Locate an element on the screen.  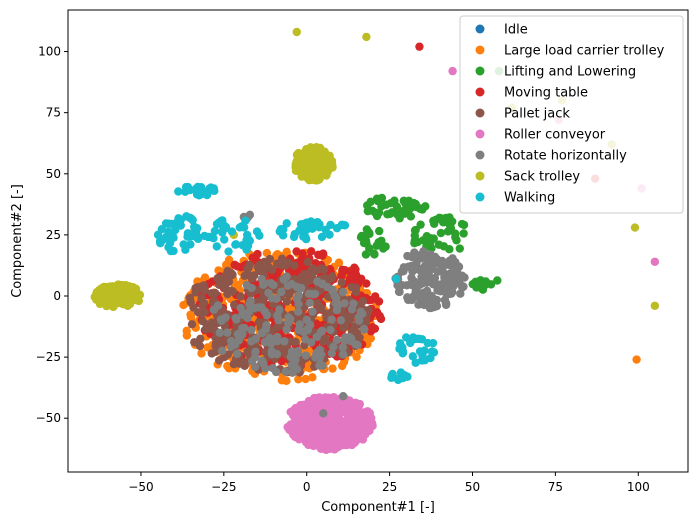
x-axis-label: Component#1 [-] is located at coordinates (378, 507).